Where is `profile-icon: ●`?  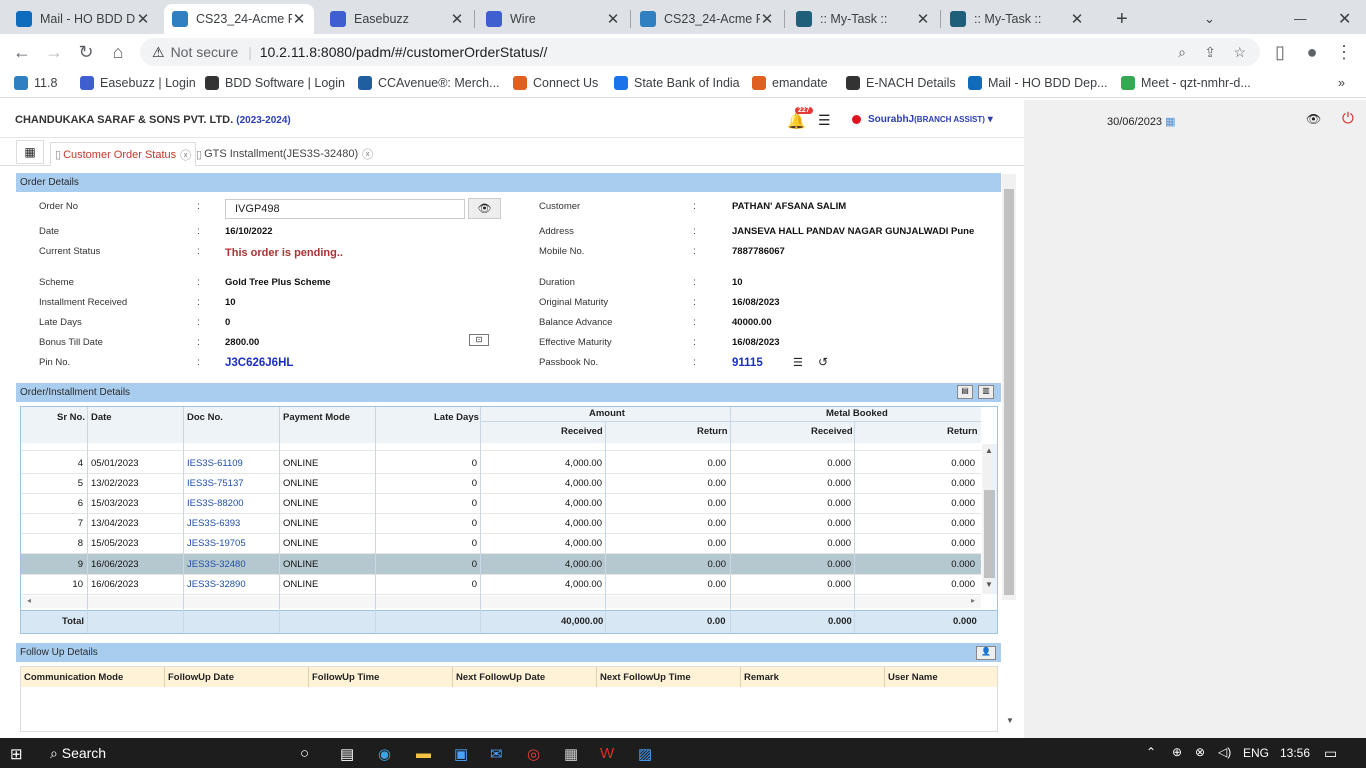 profile-icon: ● is located at coordinates (1312, 52).